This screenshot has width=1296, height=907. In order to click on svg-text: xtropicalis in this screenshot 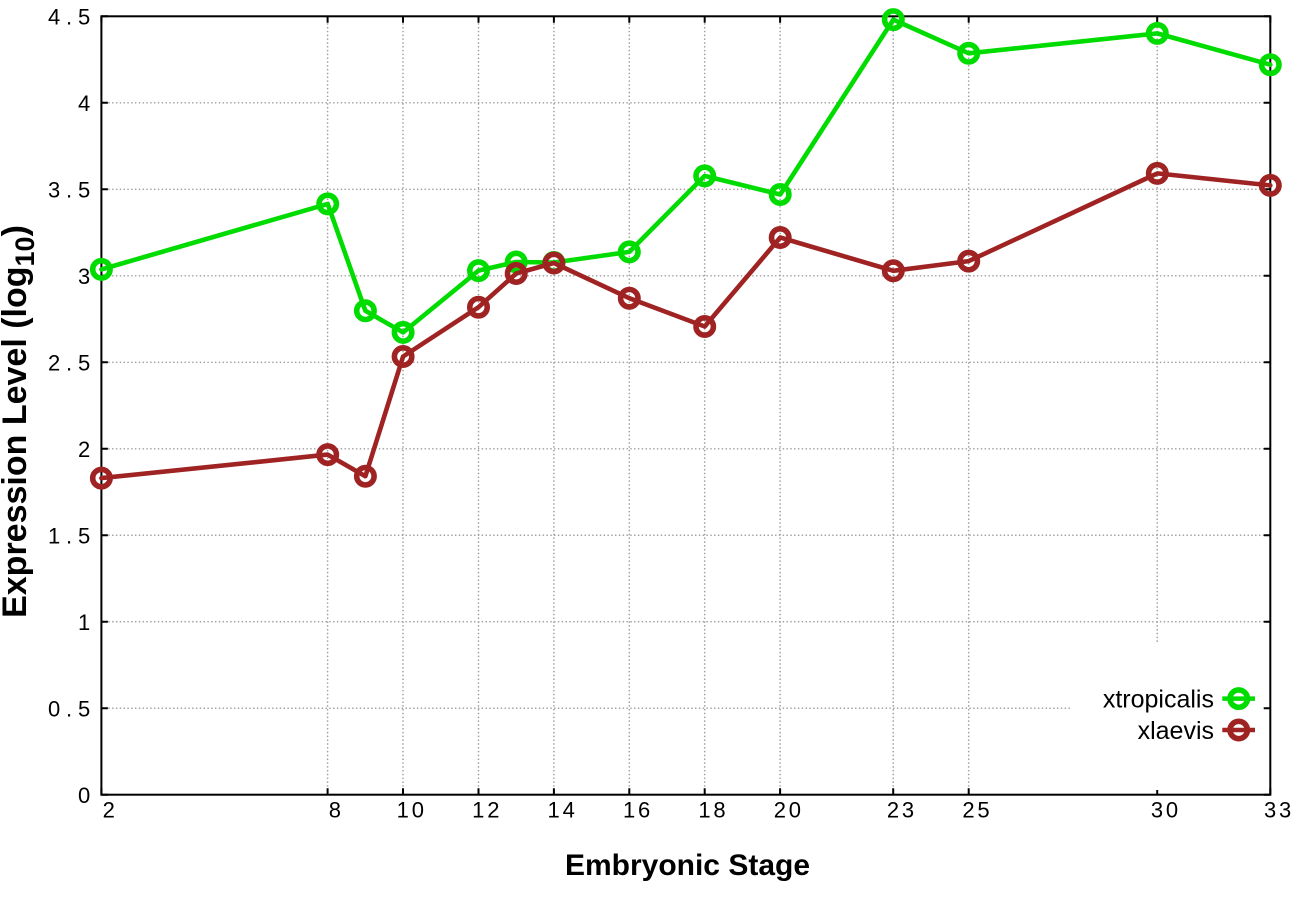, I will do `click(1158, 700)`.